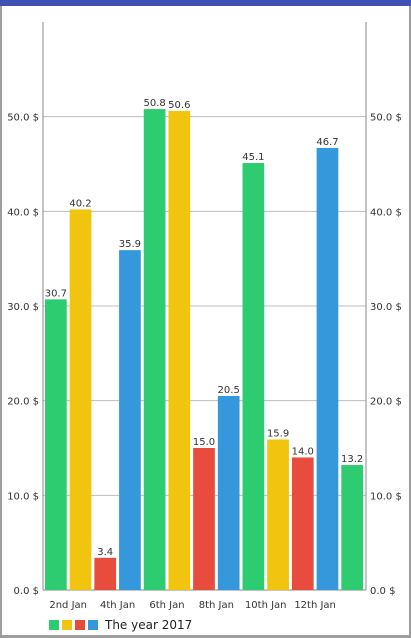  I want to click on bar-value-label: 13.2, so click(352, 459).